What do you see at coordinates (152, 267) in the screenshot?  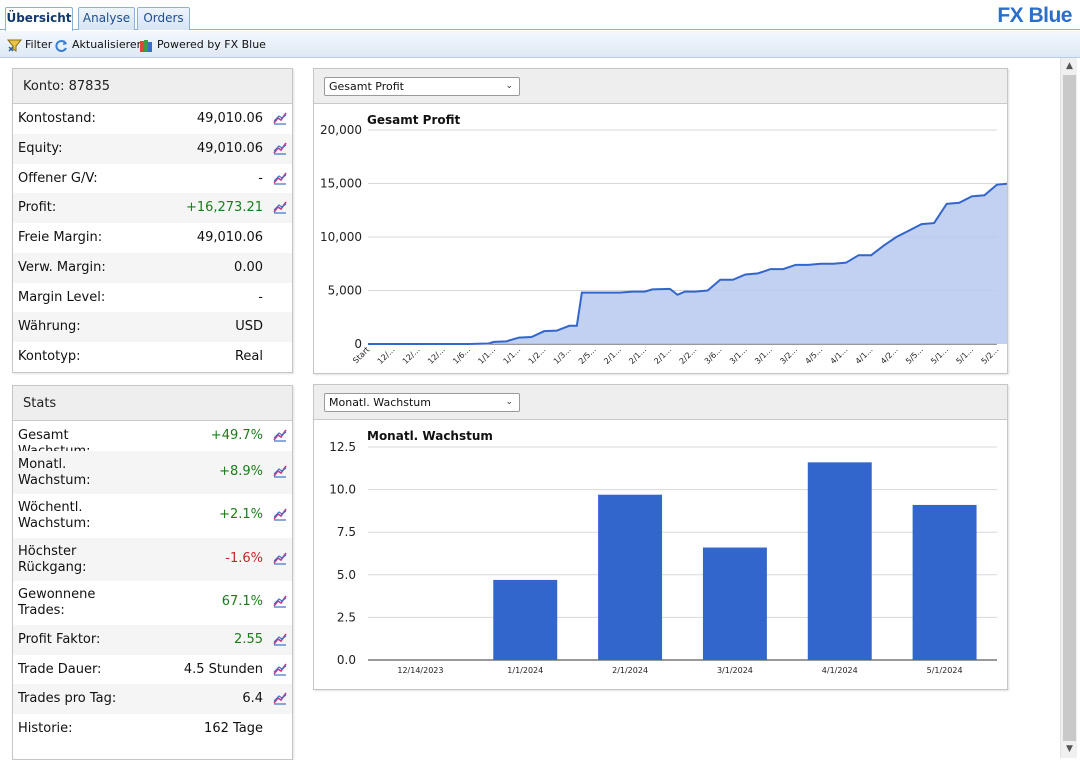 I see `account-row: Verw. Margin: 0.00` at bounding box center [152, 267].